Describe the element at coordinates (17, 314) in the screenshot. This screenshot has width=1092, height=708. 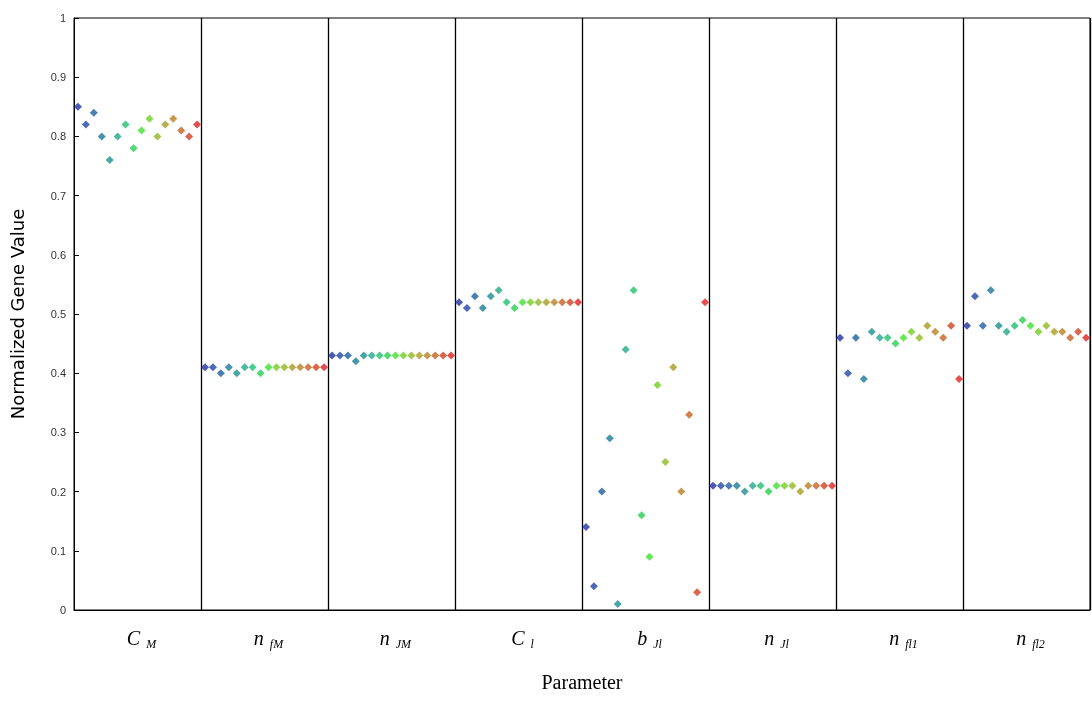
I see `y-axis-title: Normalized Gene Value` at that location.